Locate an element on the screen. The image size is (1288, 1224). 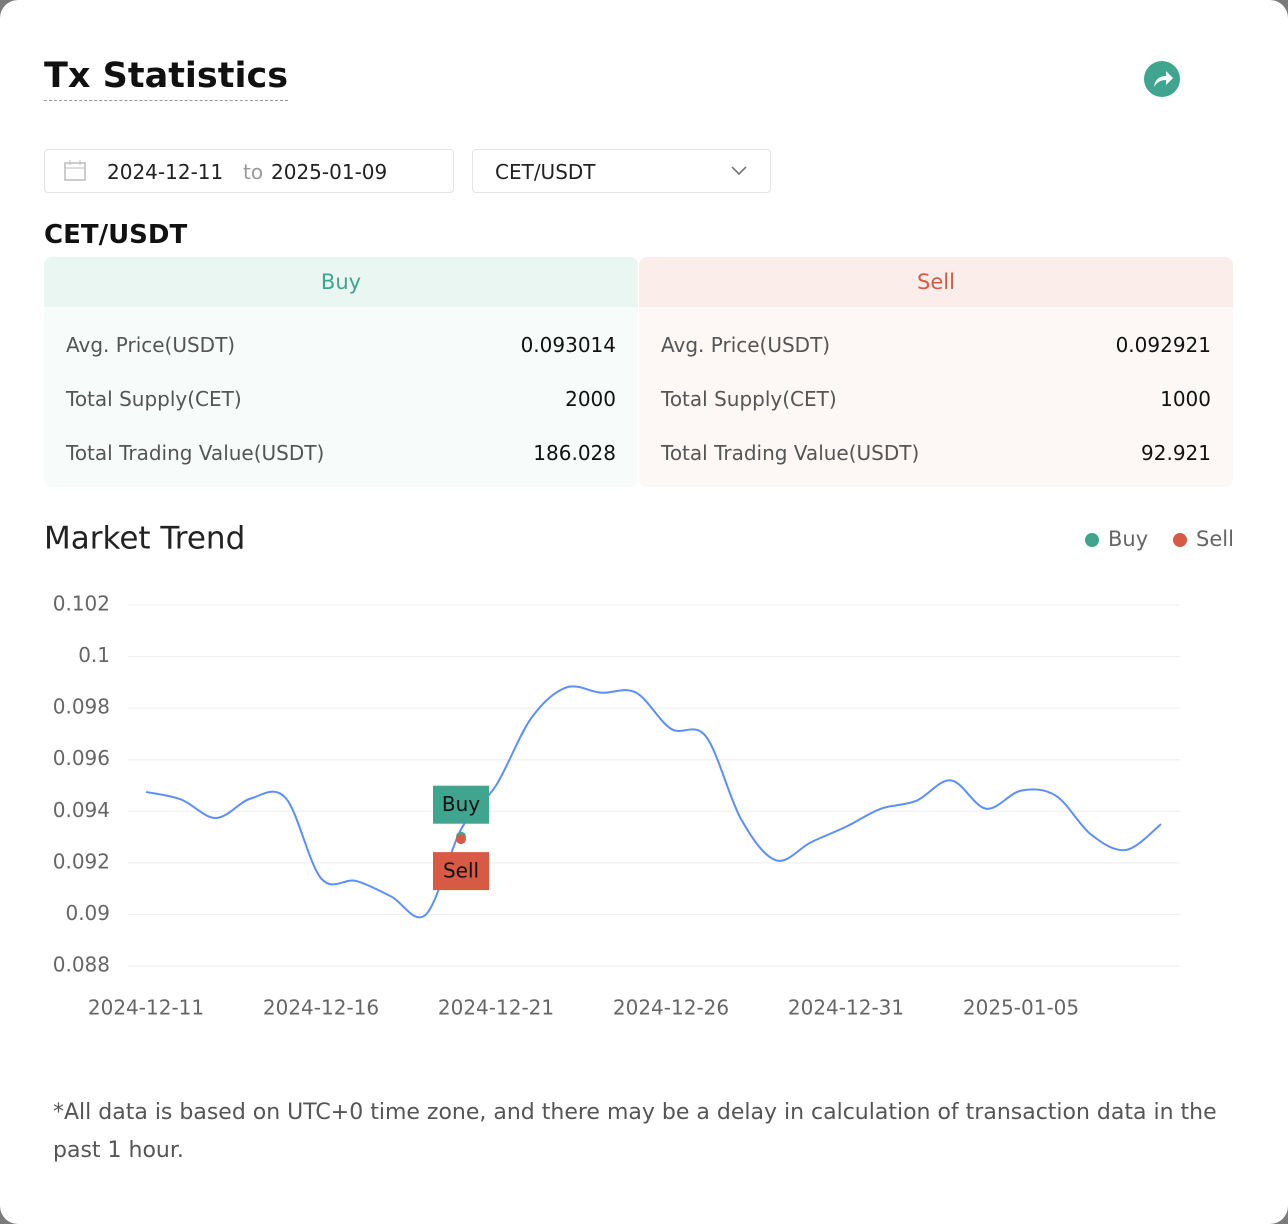
stat-row: Total Trading Value(USDT) 92.921 is located at coordinates (936, 456).